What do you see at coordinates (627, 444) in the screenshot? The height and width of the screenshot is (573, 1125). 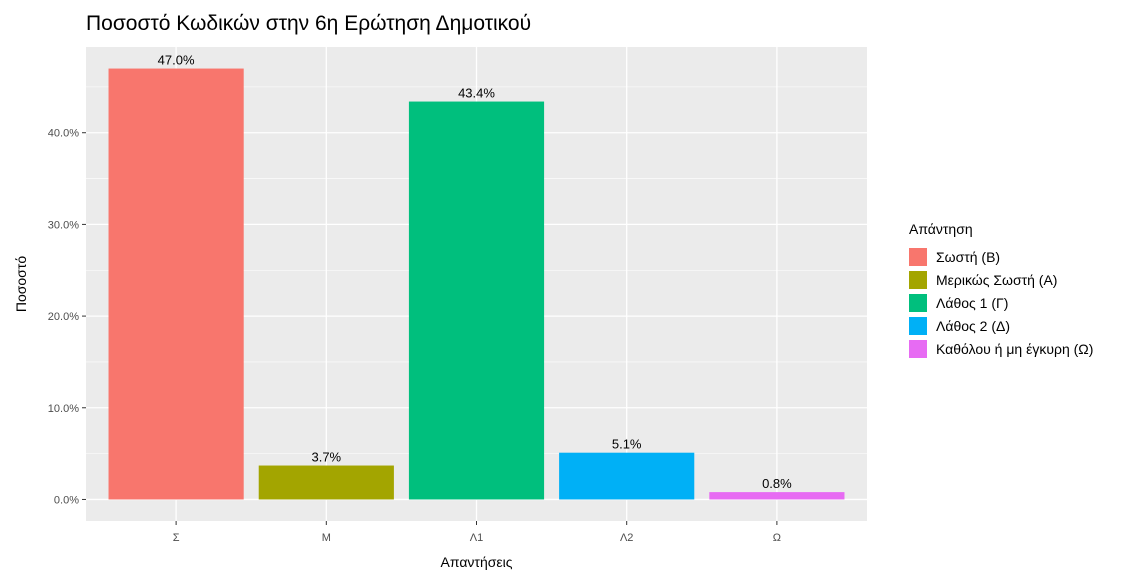 I see `data-label-Λ2: 5.1%` at bounding box center [627, 444].